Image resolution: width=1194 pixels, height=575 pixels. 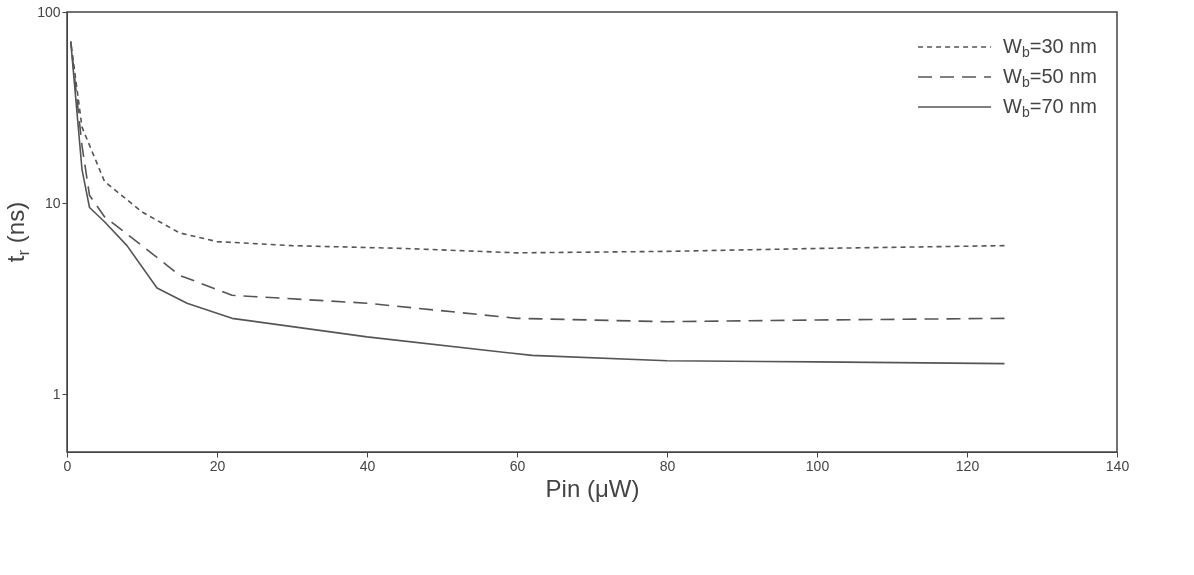 I want to click on y-tick-label: 1, so click(x=56, y=393).